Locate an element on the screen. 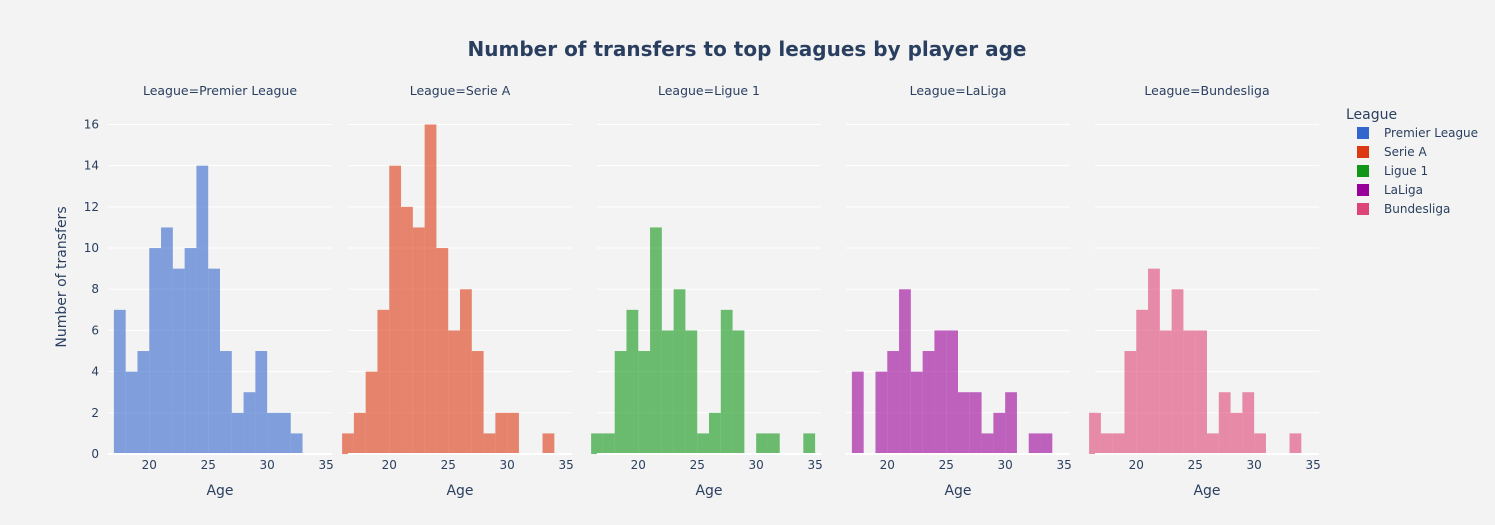 The height and width of the screenshot is (525, 1495). facet-laliga: League=LaLiga 20 25 30 35 Age is located at coordinates (959, 291).